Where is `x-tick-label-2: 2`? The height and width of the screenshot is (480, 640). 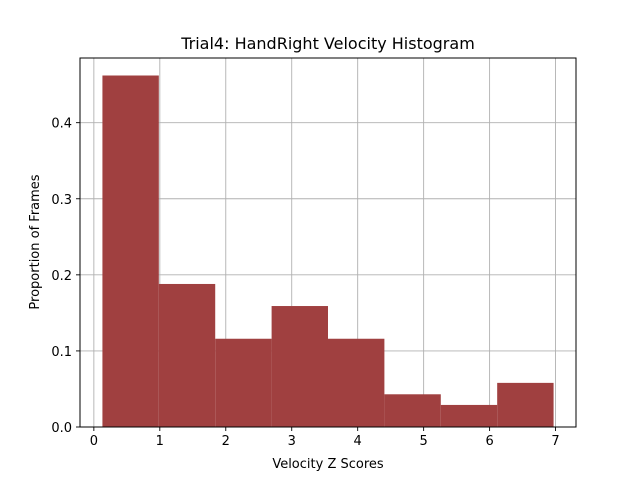
x-tick-label-2: 2 is located at coordinates (226, 441).